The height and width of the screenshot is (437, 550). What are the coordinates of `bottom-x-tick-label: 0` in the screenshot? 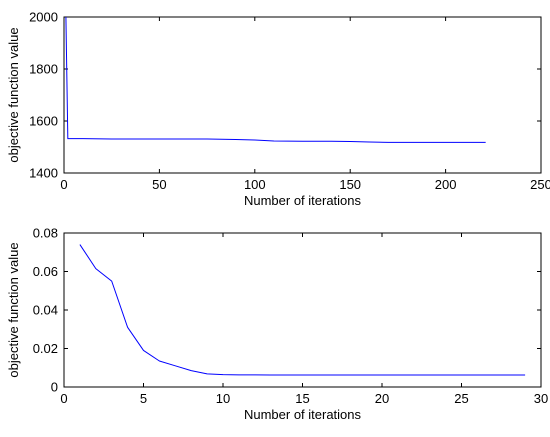 It's located at (63, 398).